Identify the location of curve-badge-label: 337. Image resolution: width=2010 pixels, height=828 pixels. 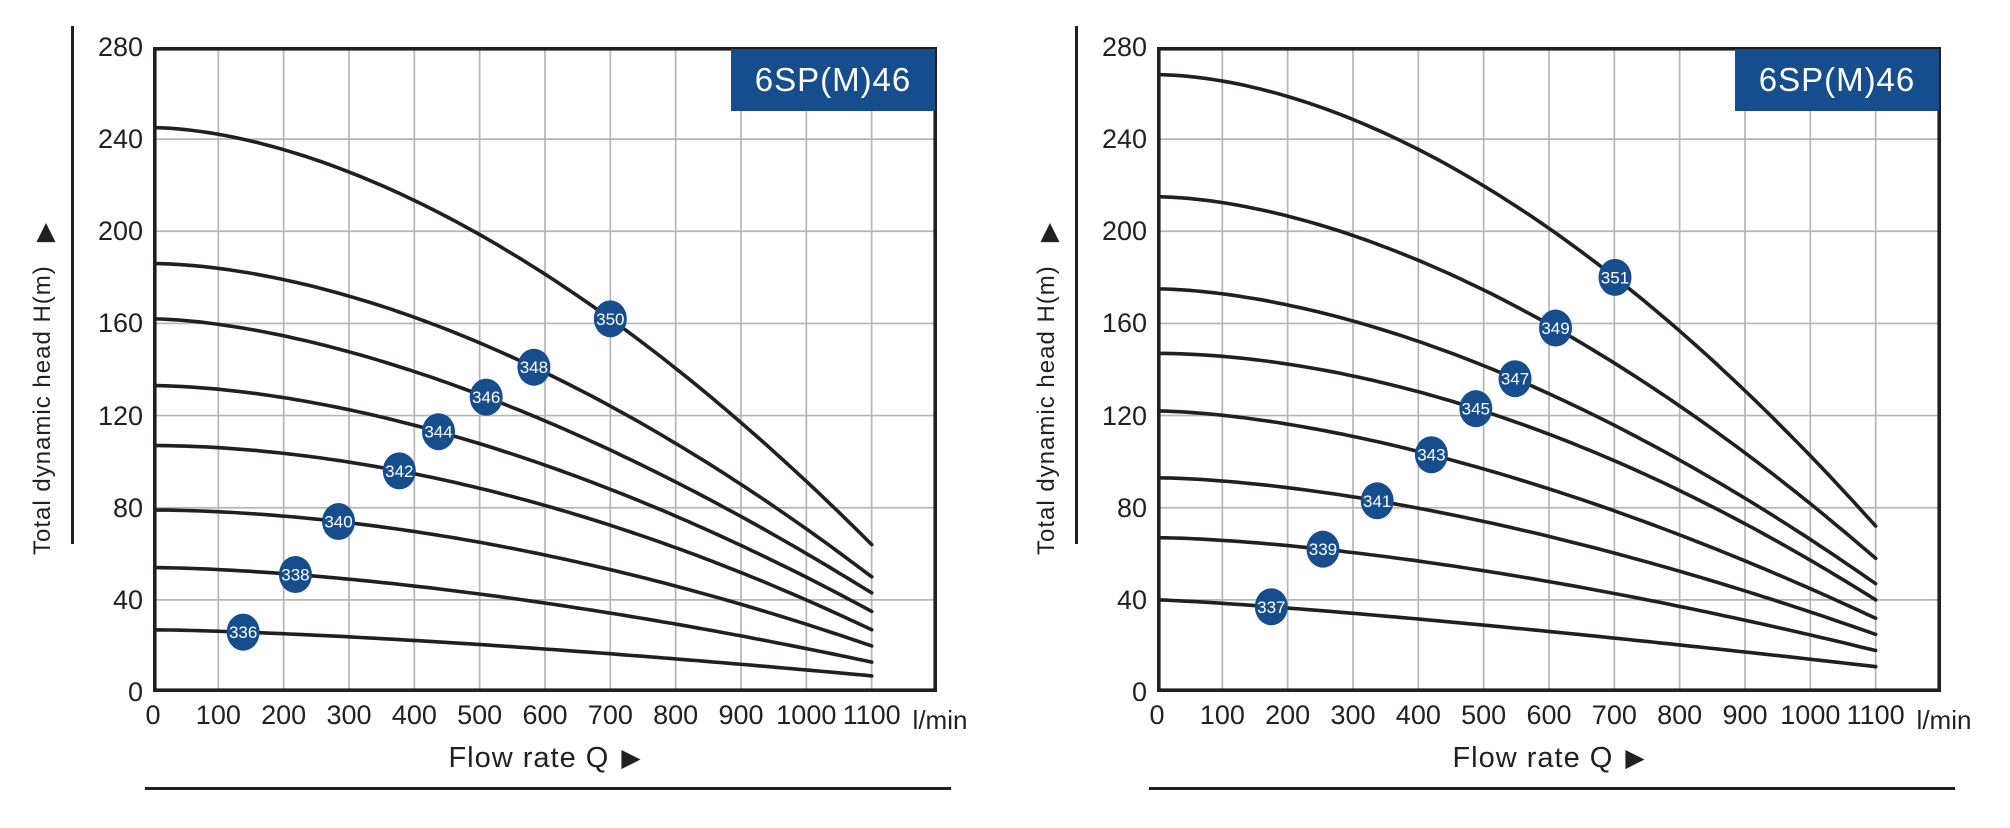
(1271, 607).